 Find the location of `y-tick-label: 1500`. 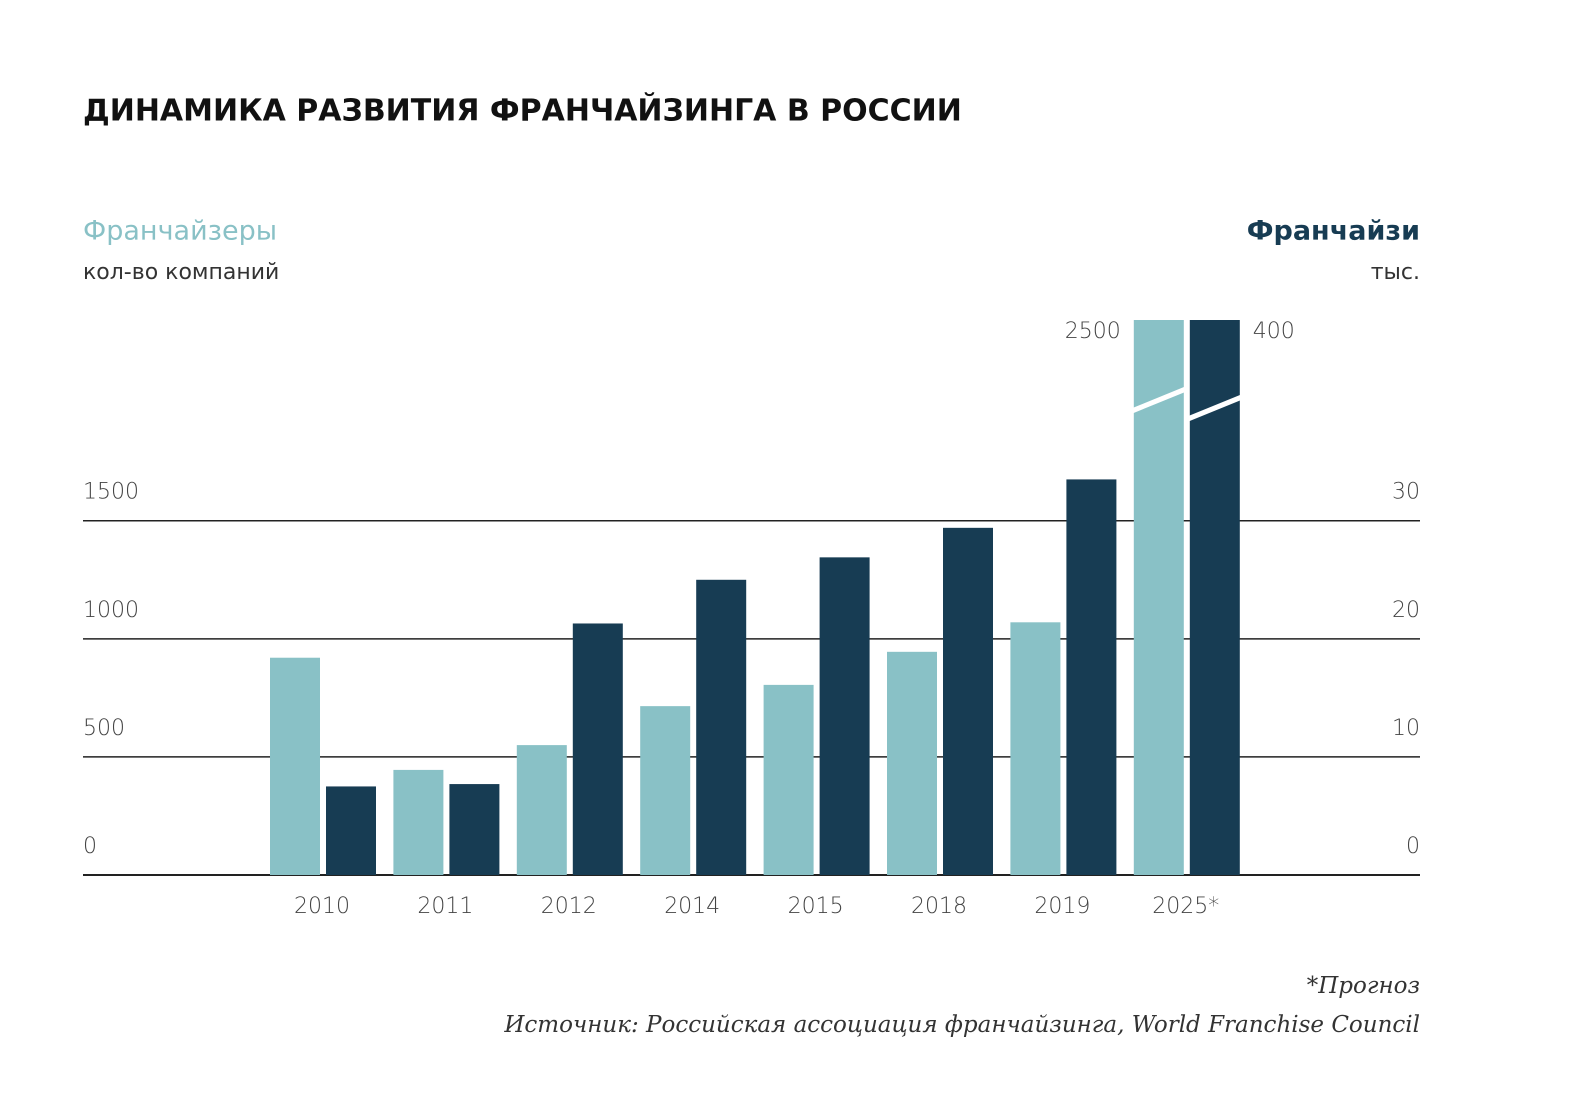

y-tick-label: 1500 is located at coordinates (111, 492).